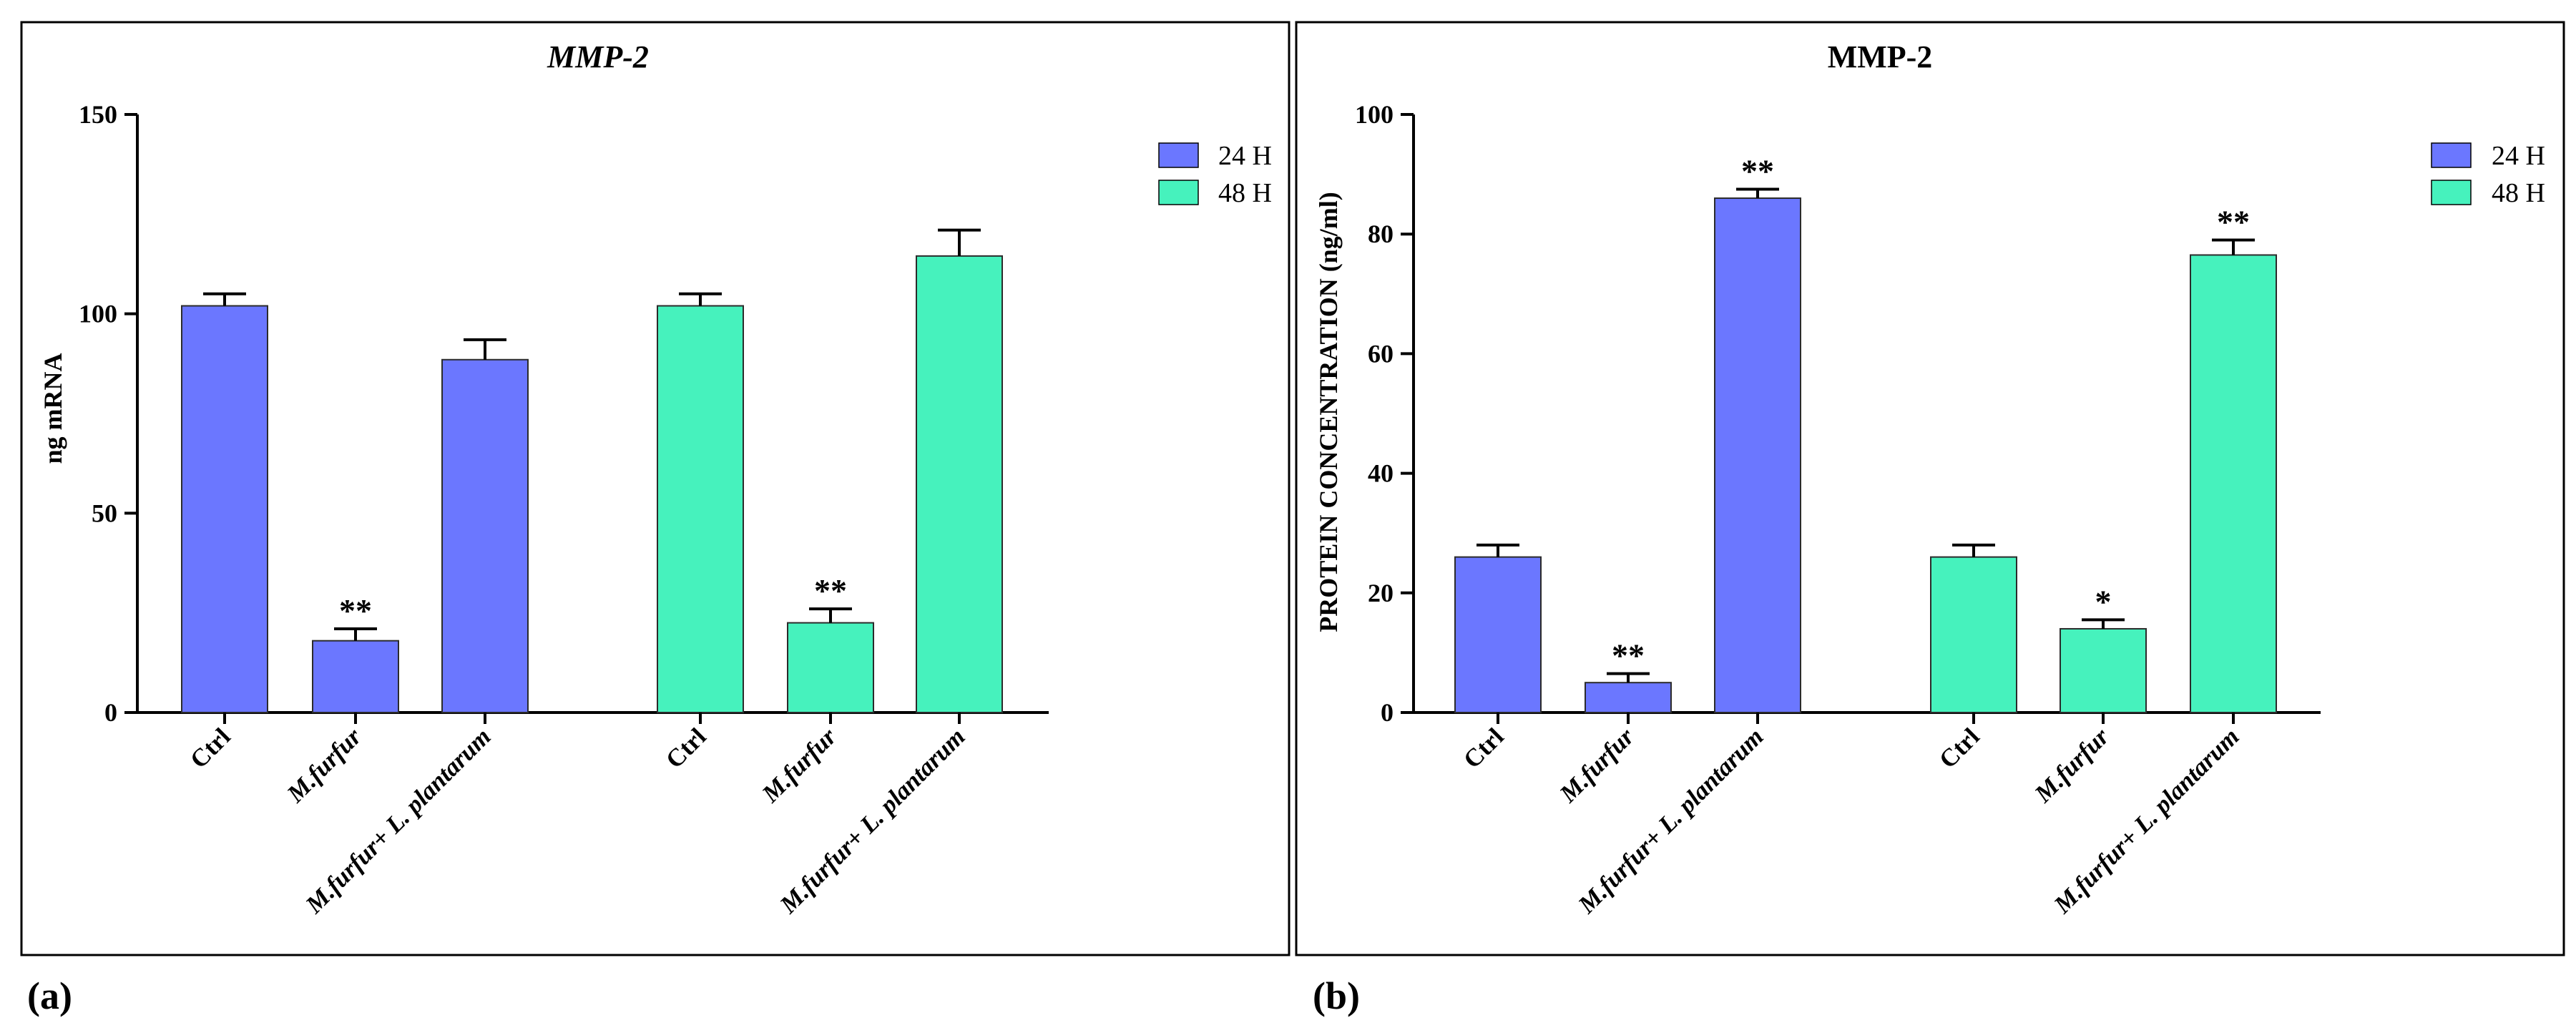 Image resolution: width=2576 pixels, height=1033 pixels. What do you see at coordinates (110, 712) in the screenshot?
I see `panel-a-y-tick-label: 0` at bounding box center [110, 712].